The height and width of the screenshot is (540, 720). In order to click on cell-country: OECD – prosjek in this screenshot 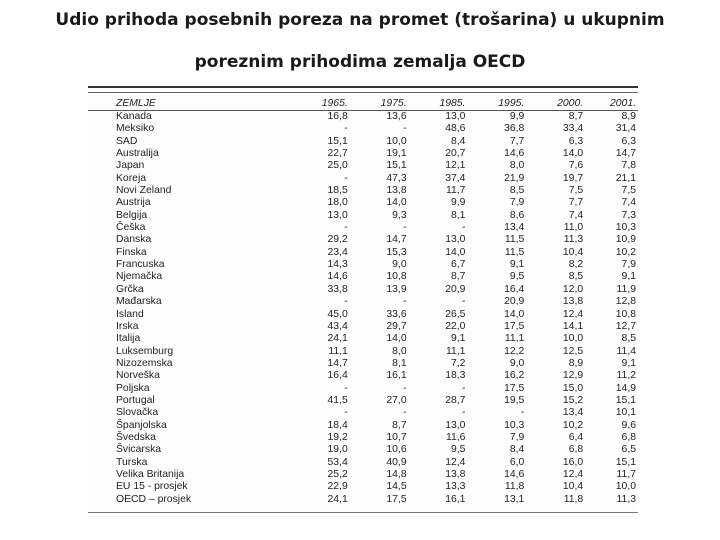, I will do `click(154, 499)`.